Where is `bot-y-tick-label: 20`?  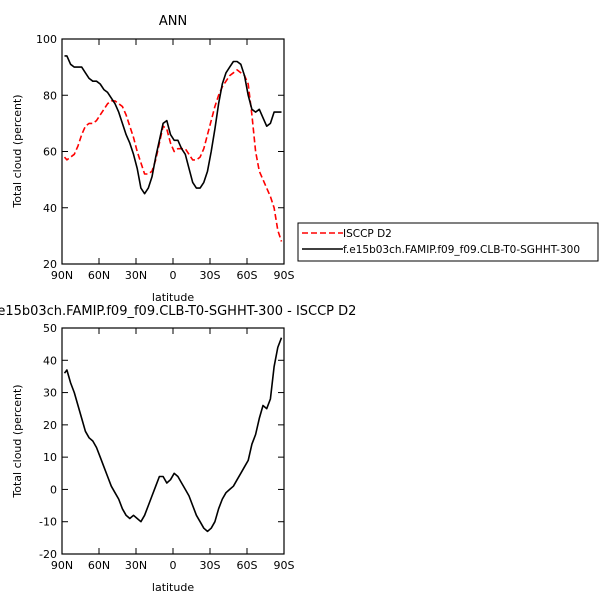
bot-y-tick-label: 20 is located at coordinates (50, 425).